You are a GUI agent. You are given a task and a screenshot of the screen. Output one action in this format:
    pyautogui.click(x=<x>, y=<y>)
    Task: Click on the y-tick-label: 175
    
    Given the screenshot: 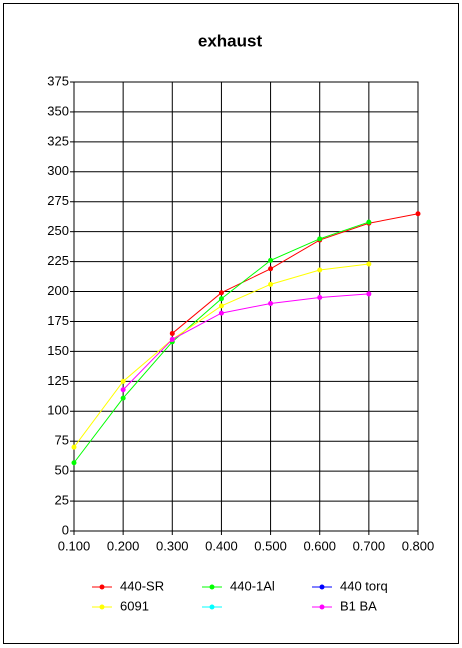 What is the action you would take?
    pyautogui.click(x=58, y=320)
    